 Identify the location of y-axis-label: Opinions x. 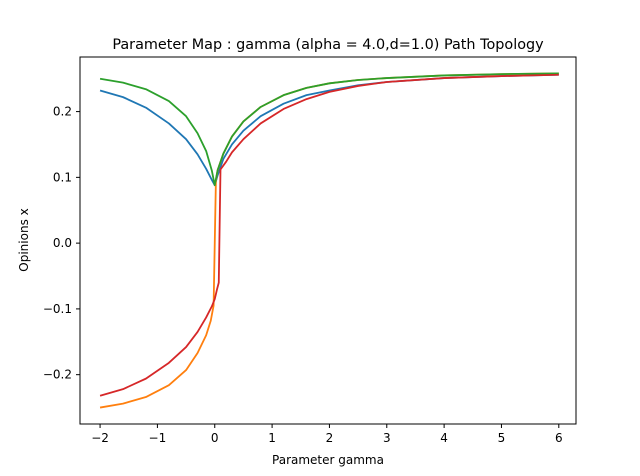
(24, 239).